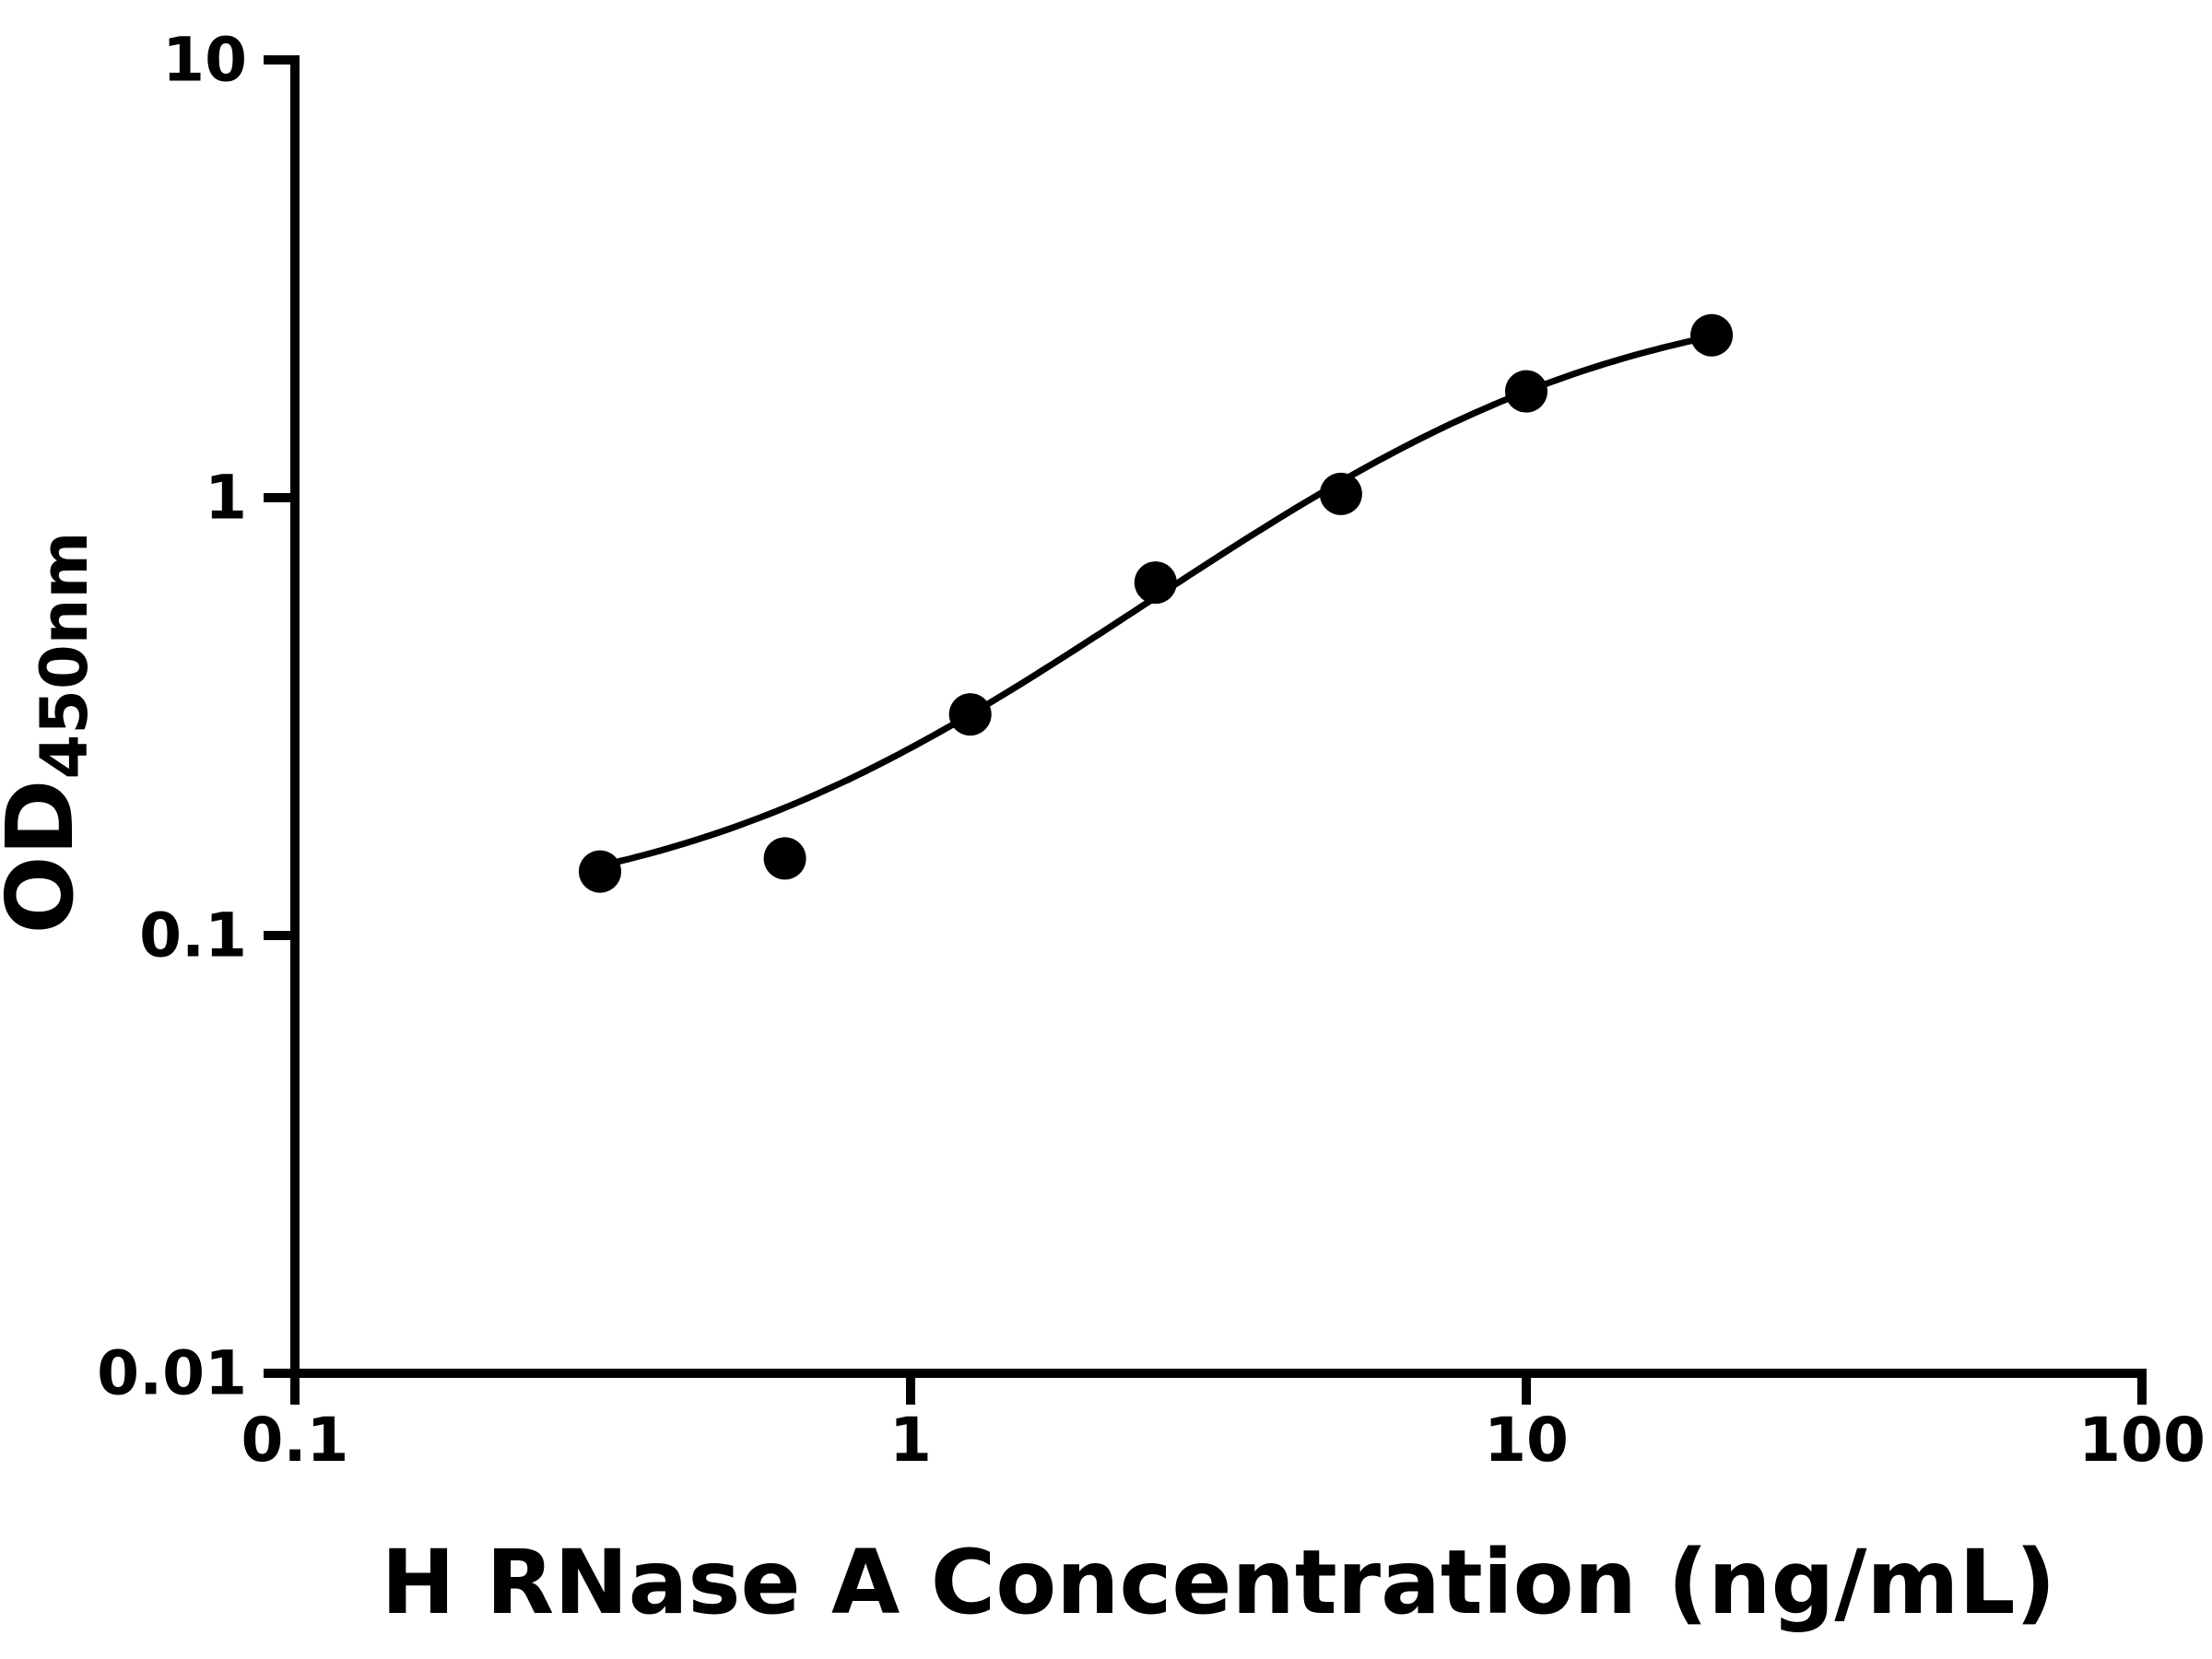 The height and width of the screenshot is (1659, 2212). I want to click on x-tick-label: 0.1, so click(295, 1440).